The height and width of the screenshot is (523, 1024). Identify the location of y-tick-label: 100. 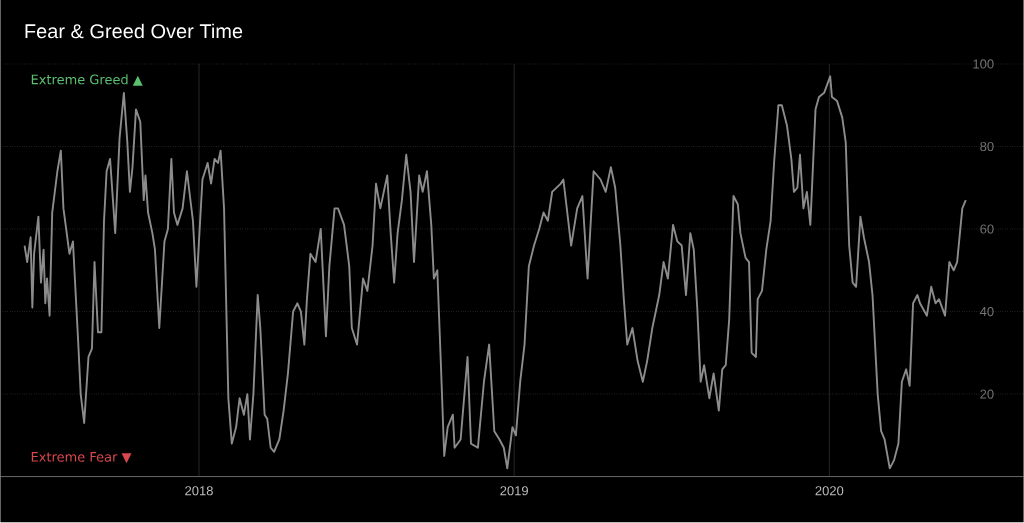
(983, 64).